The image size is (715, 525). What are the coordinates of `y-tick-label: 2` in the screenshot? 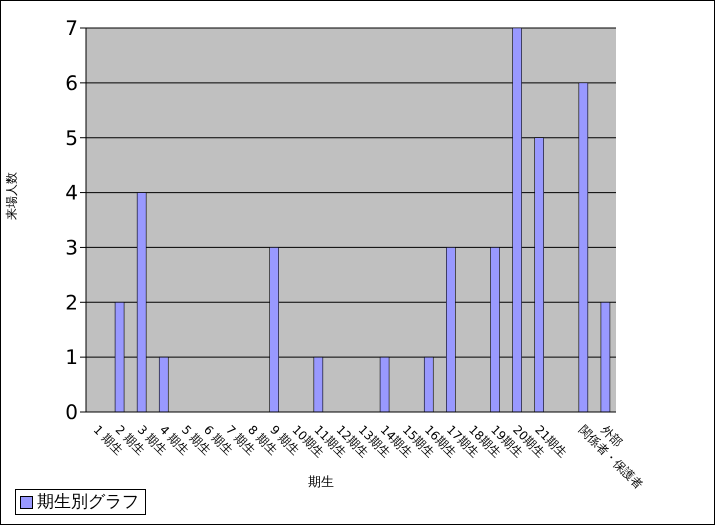 It's located at (71, 302).